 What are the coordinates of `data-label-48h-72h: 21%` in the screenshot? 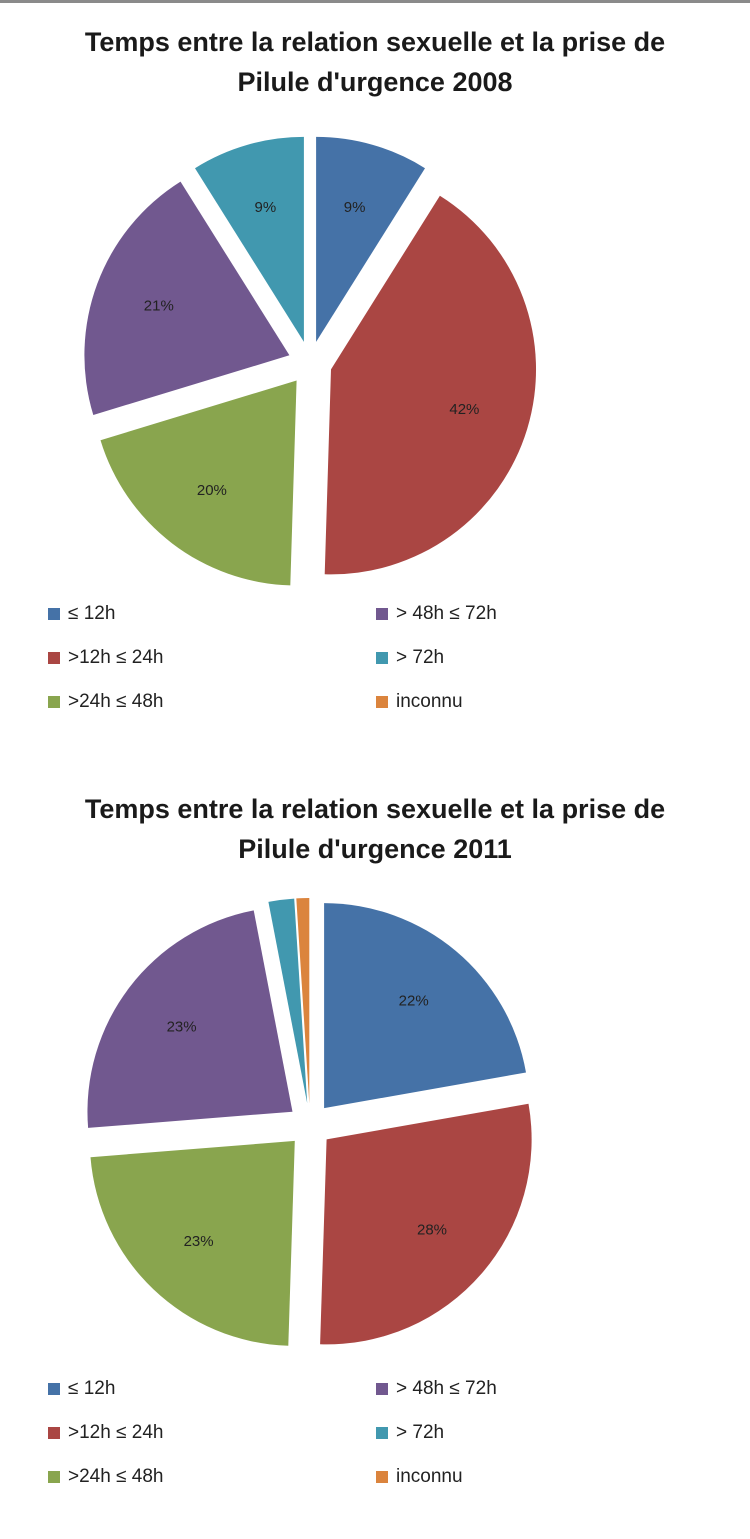 It's located at (159, 305).